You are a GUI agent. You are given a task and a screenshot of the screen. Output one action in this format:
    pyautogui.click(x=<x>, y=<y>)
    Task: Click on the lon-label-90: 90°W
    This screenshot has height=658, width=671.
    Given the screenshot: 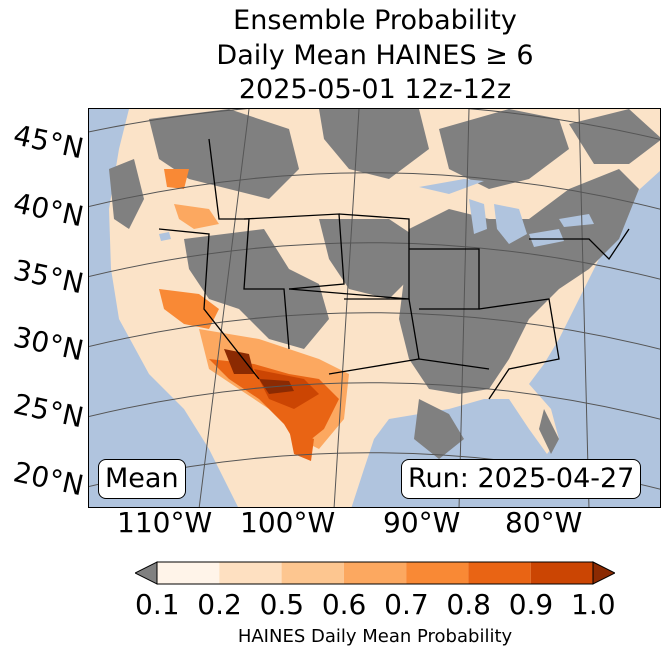 What is the action you would take?
    pyautogui.click(x=422, y=522)
    